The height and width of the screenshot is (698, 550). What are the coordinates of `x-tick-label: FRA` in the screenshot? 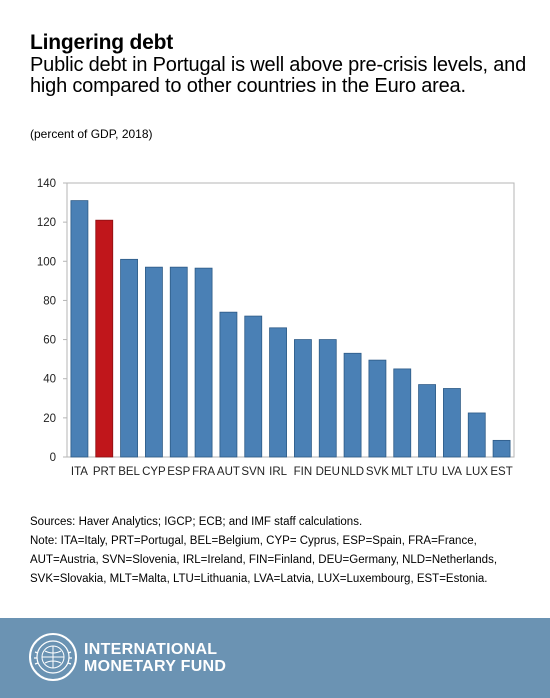 It's located at (203, 472).